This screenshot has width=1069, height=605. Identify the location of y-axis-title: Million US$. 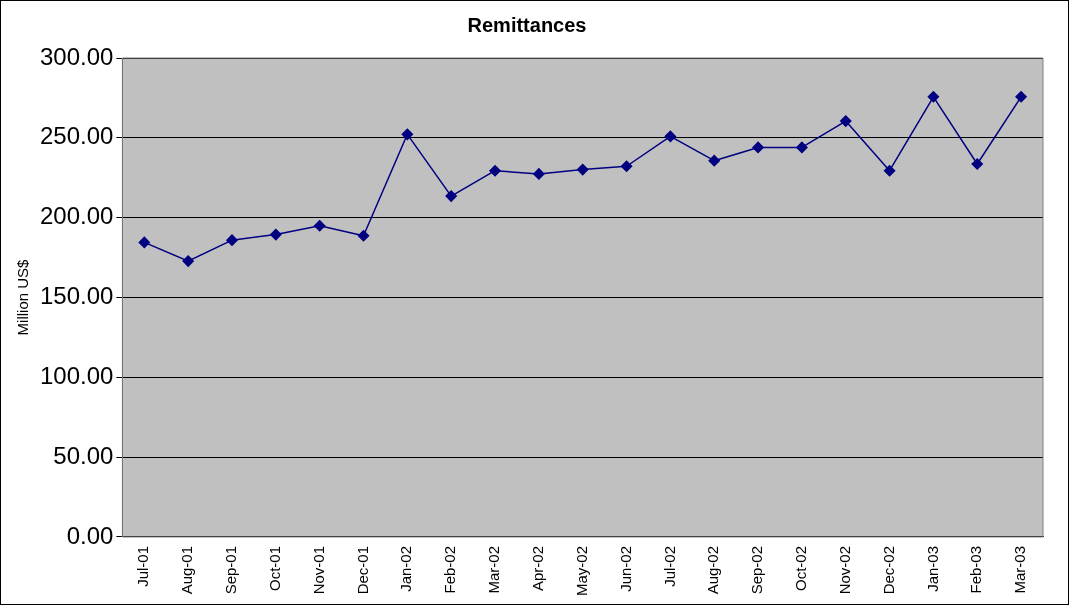
(23, 297).